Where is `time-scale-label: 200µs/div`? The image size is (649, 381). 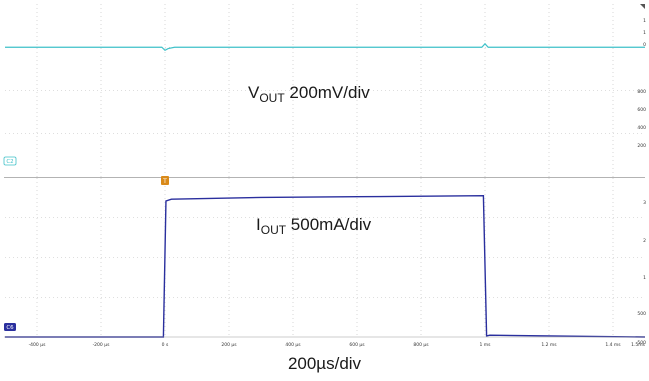 time-scale-label: 200µs/div is located at coordinates (324, 363).